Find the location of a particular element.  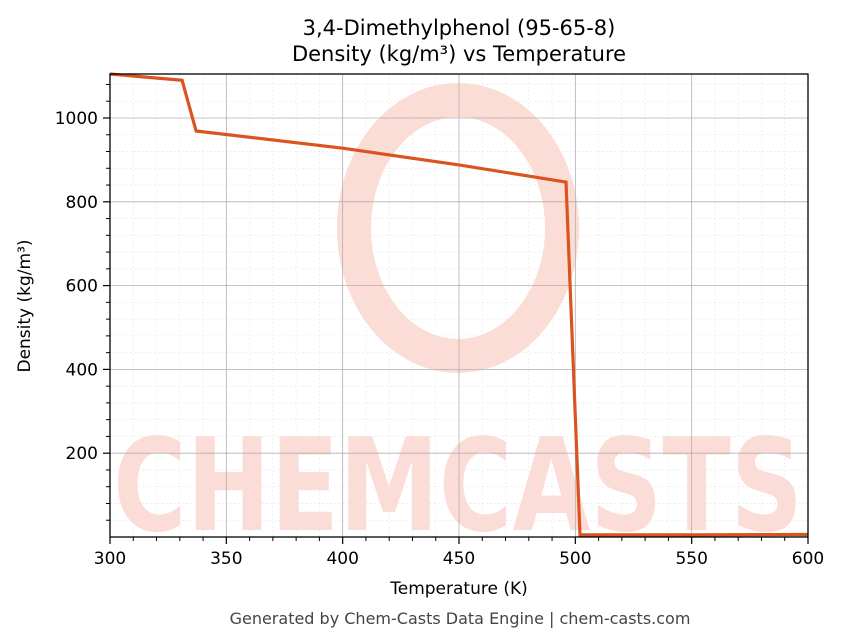

chart-subtitle: Density (kg/m³) vs Temperature is located at coordinates (459, 54).